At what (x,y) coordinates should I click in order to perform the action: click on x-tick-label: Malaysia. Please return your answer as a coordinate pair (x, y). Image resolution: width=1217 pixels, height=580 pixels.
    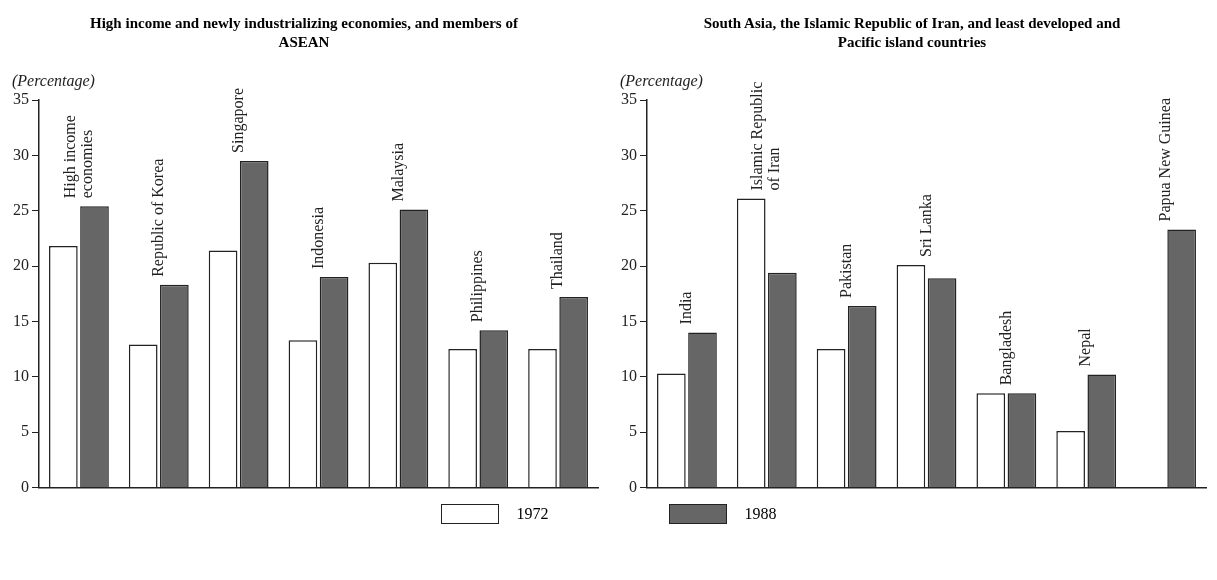
    Looking at the image, I should click on (397, 172).